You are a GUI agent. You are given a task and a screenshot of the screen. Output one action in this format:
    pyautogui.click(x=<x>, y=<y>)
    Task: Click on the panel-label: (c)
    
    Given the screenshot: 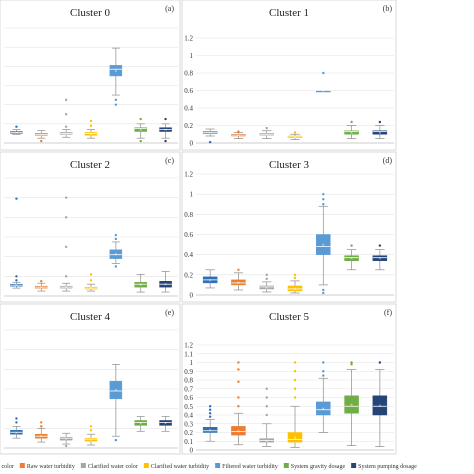 What is the action you would take?
    pyautogui.click(x=169, y=160)
    